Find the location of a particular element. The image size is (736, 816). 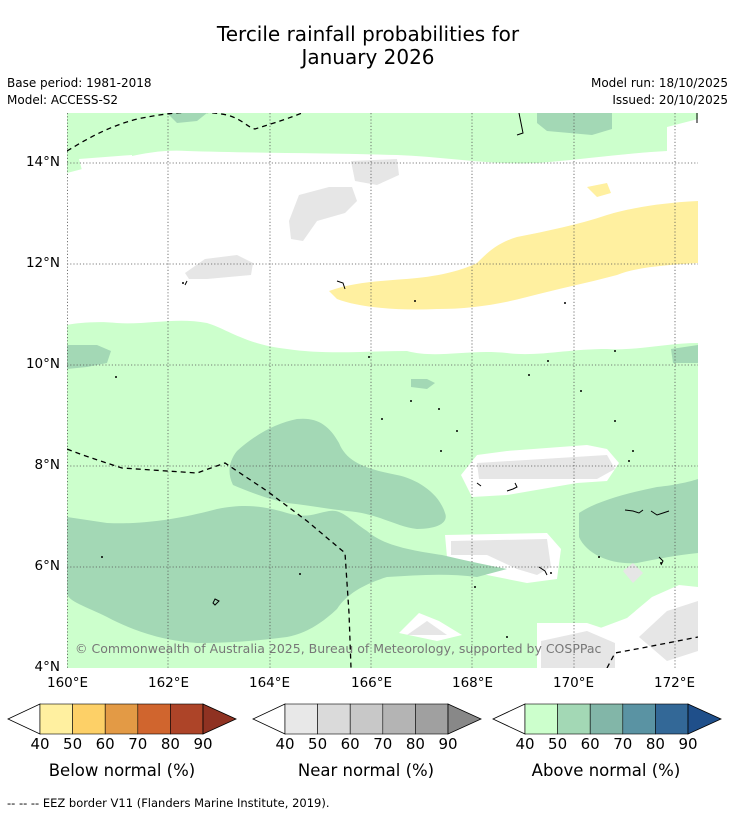

above-normal-50-region-east is located at coordinates (638, 521).